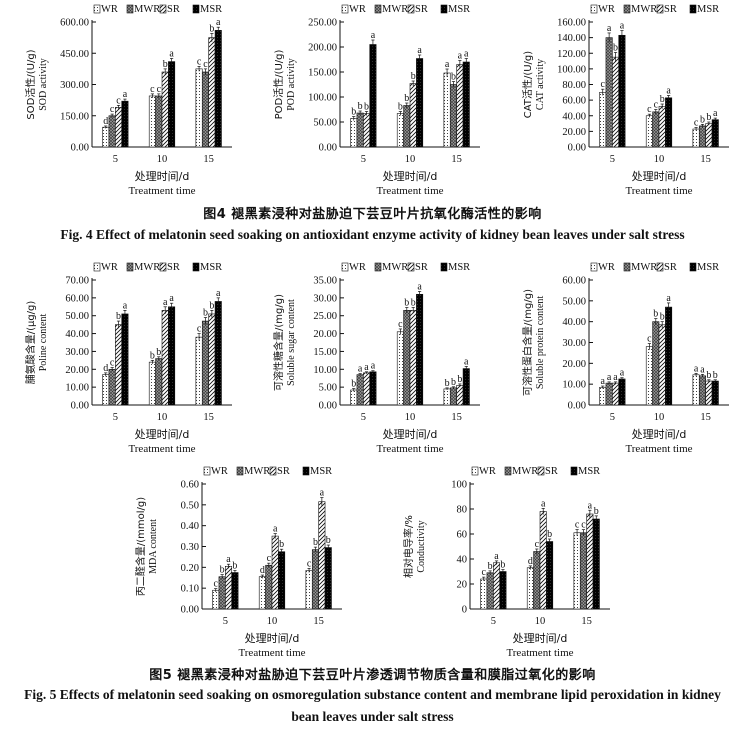 The width and height of the screenshot is (745, 733). What do you see at coordinates (411, 9) in the screenshot?
I see `legend-swatch-sr` at bounding box center [411, 9].